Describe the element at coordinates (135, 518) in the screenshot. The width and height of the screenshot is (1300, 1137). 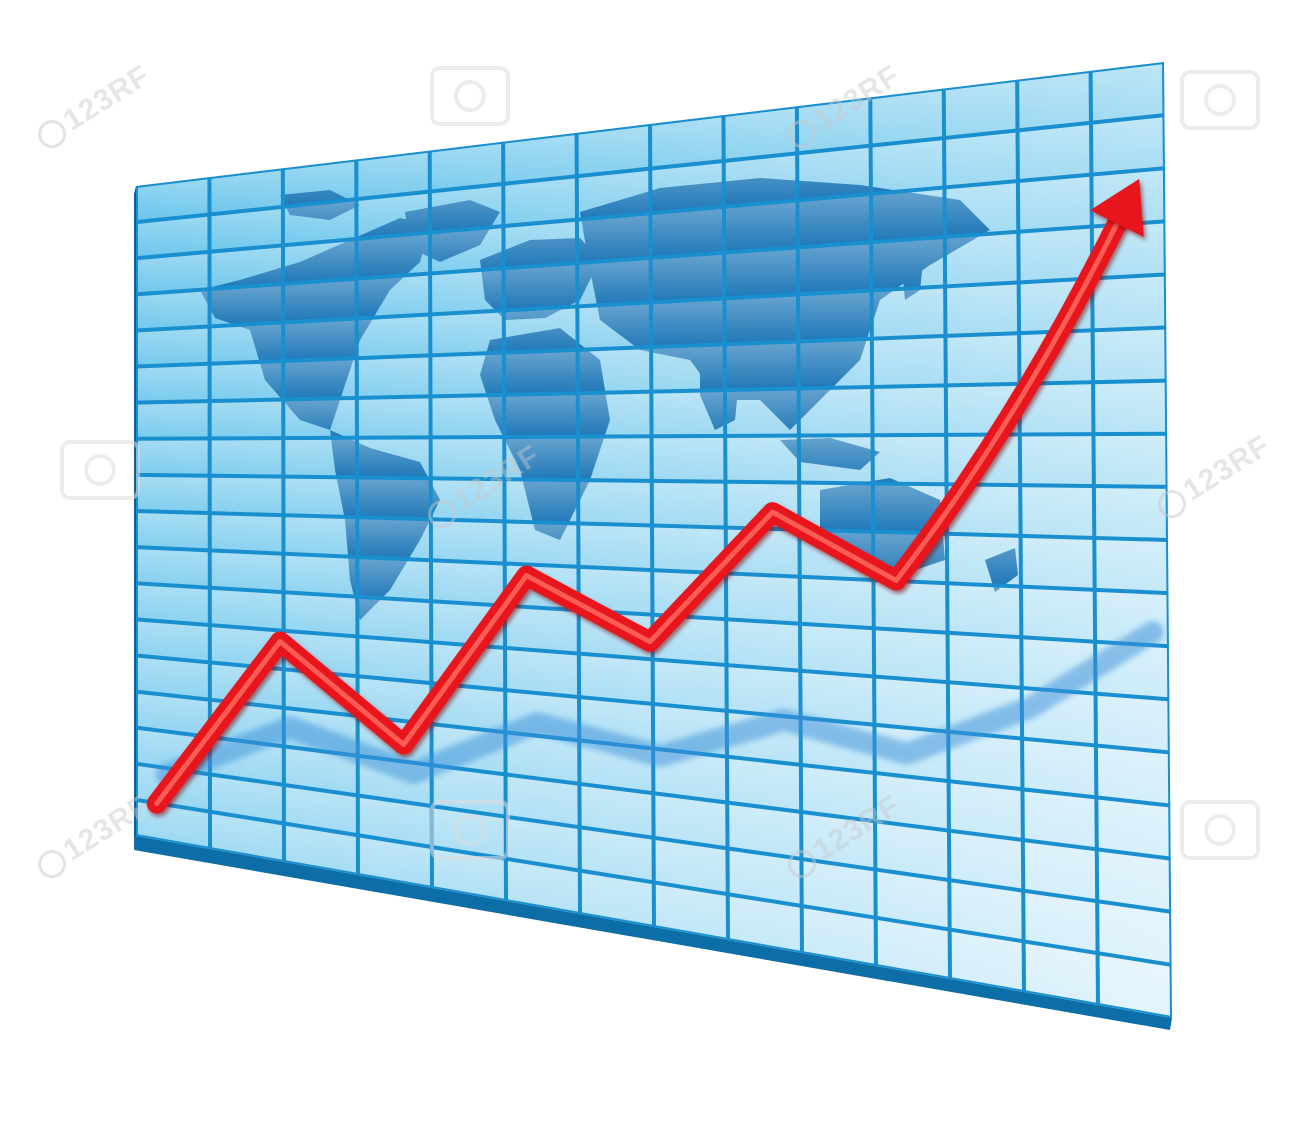
I see `panel-side-left` at that location.